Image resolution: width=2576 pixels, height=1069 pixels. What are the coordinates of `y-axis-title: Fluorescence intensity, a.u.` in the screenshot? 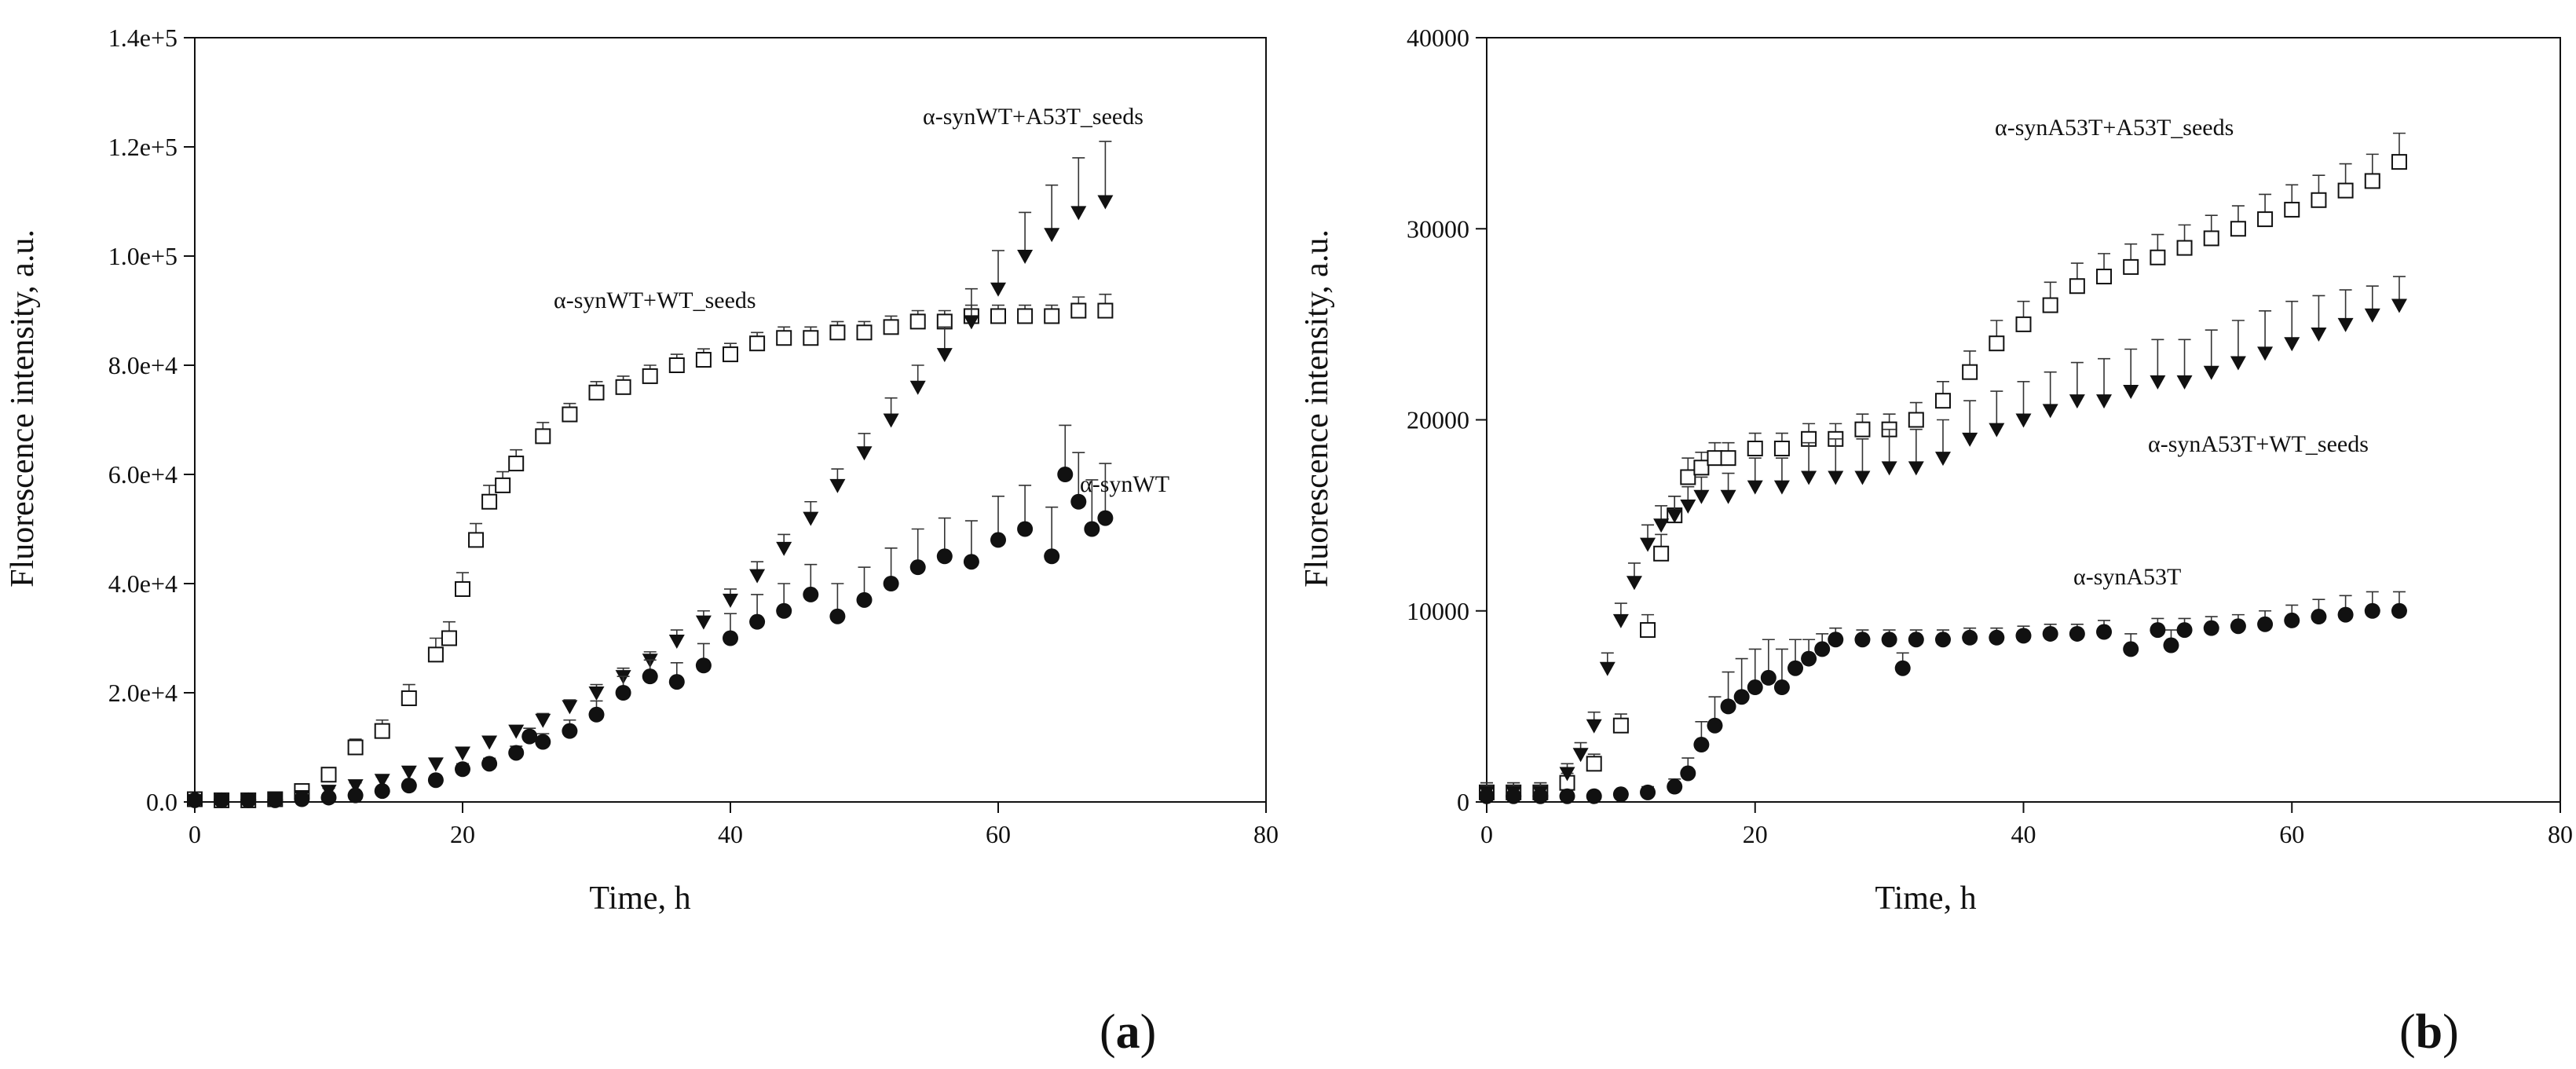 It's located at (1317, 408).